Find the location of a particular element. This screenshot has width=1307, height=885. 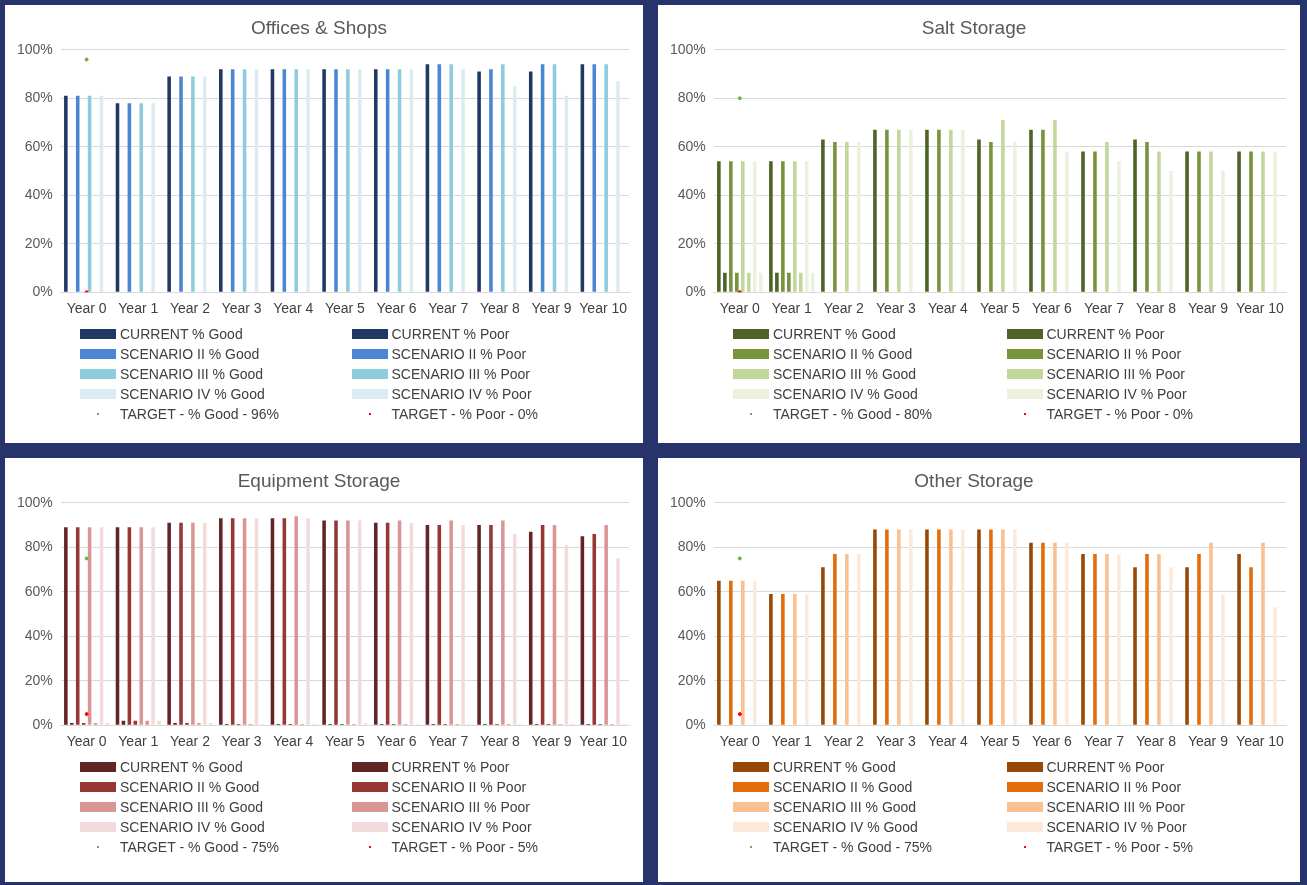

legend-label: CURRENT % Poor is located at coordinates (1105, 334).